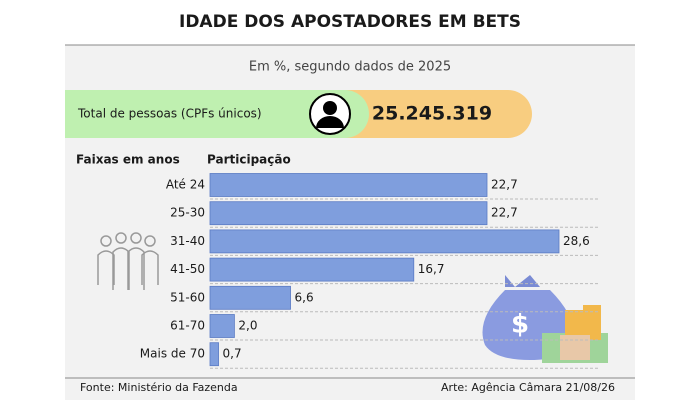  What do you see at coordinates (172, 354) in the screenshot?
I see `category-label: Mais de 70` at bounding box center [172, 354].